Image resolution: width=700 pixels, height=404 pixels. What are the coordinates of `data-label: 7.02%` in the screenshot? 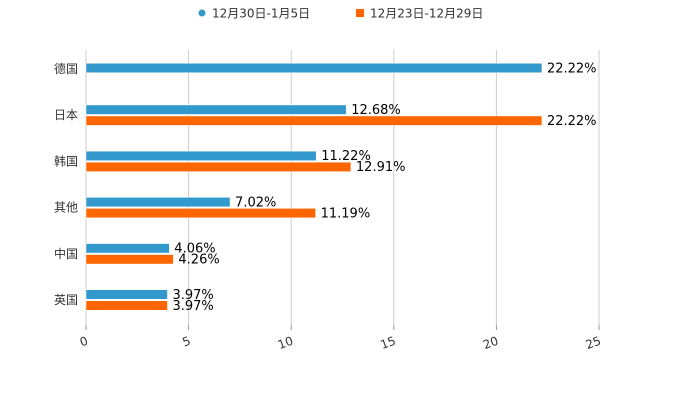 It's located at (255, 202).